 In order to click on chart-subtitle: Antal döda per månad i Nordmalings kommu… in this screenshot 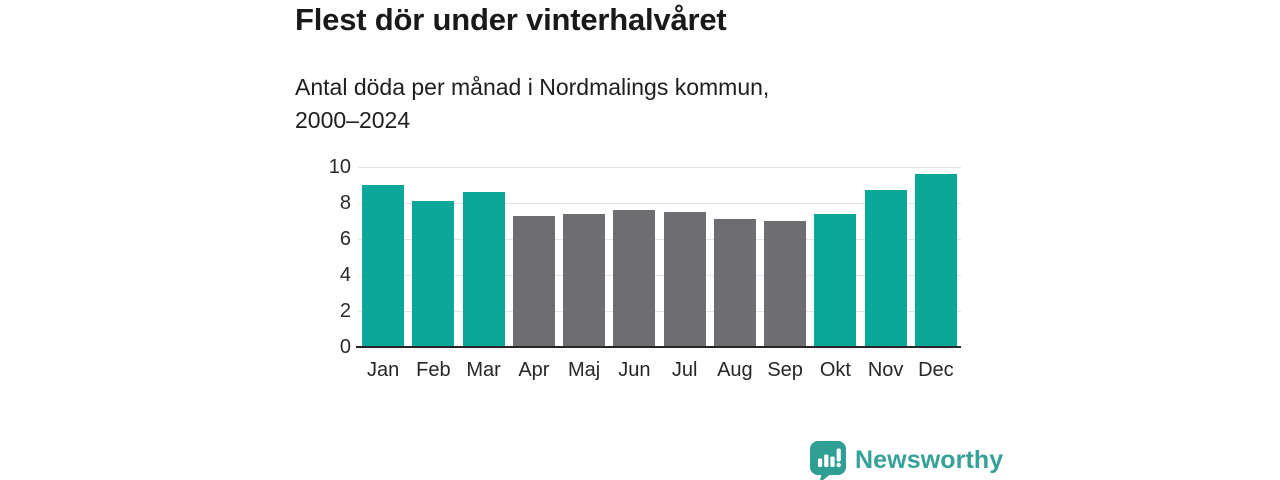, I will do `click(532, 104)`.